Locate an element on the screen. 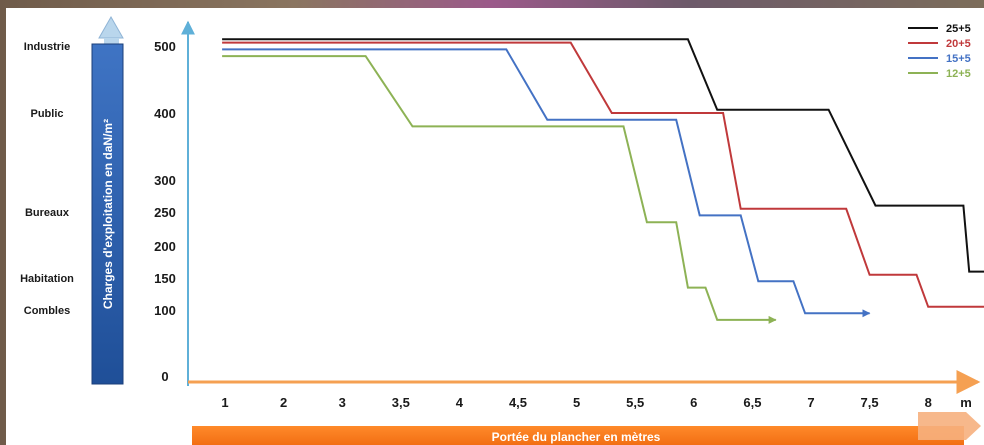 The image size is (984, 445). x-tick-label: 6,5 is located at coordinates (752, 402).